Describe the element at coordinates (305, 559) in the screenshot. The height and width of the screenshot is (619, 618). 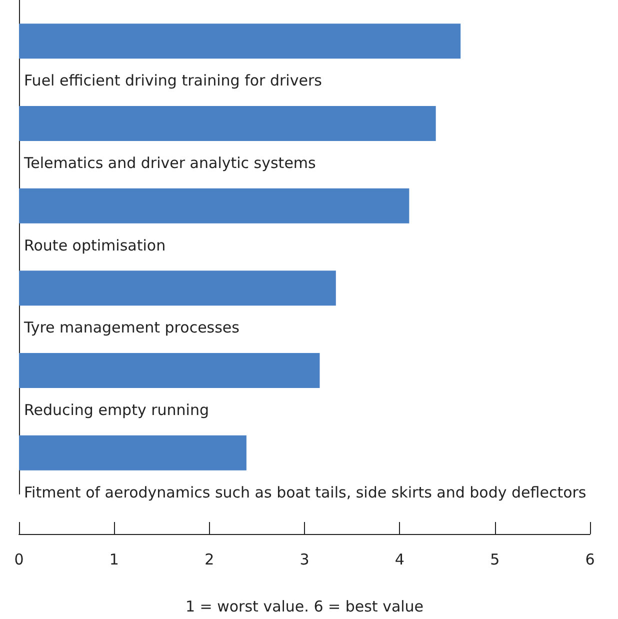
I see `x-tick-label: 3` at that location.